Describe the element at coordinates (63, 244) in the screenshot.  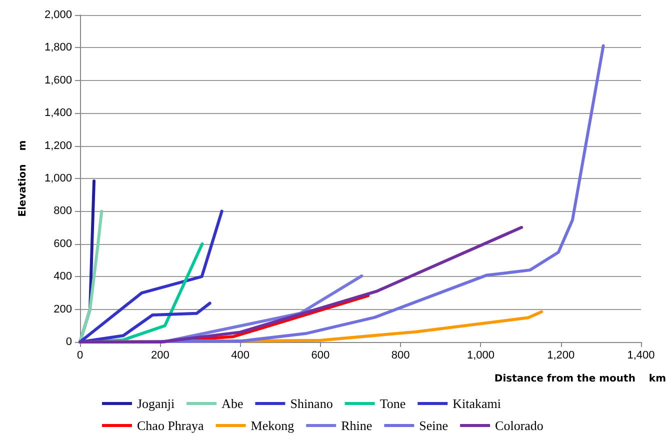
I see `y-tick-label: 600` at that location.